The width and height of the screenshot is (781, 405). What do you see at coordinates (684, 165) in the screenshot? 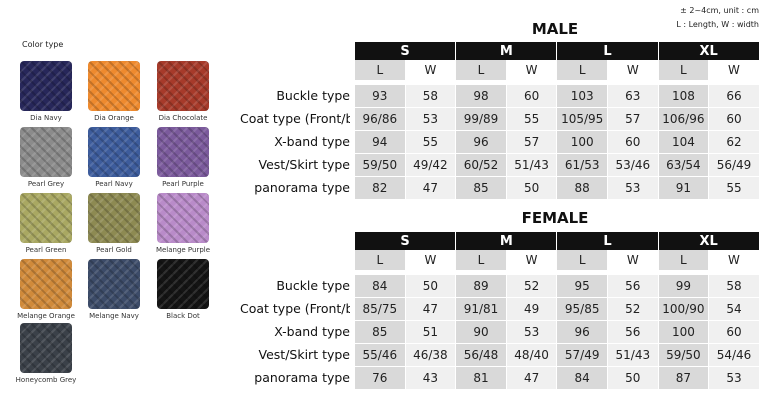
I see `cell: 63/54` at bounding box center [684, 165].